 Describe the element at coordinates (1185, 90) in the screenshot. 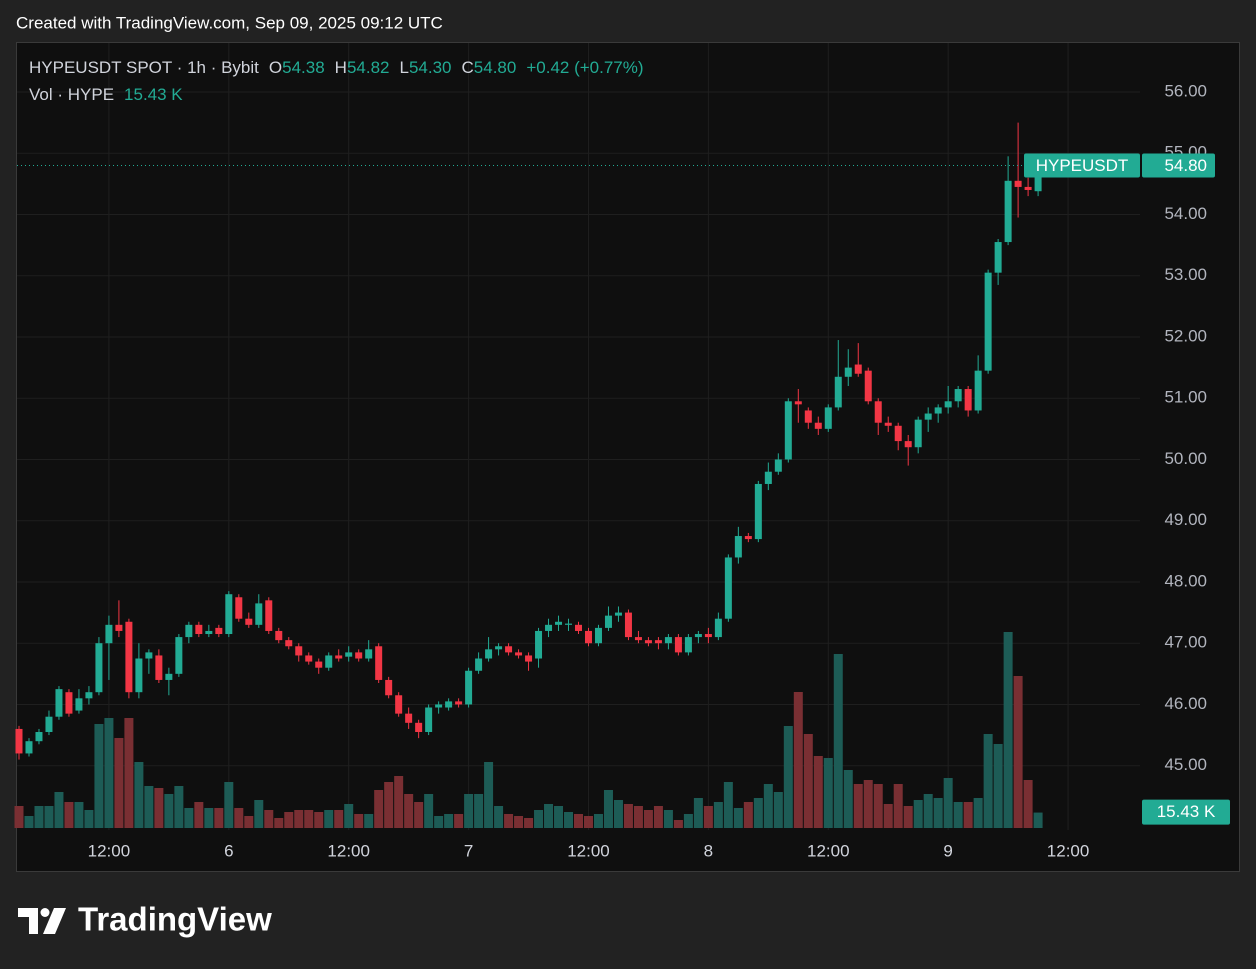

I see `y-tick-label: 56.00` at that location.